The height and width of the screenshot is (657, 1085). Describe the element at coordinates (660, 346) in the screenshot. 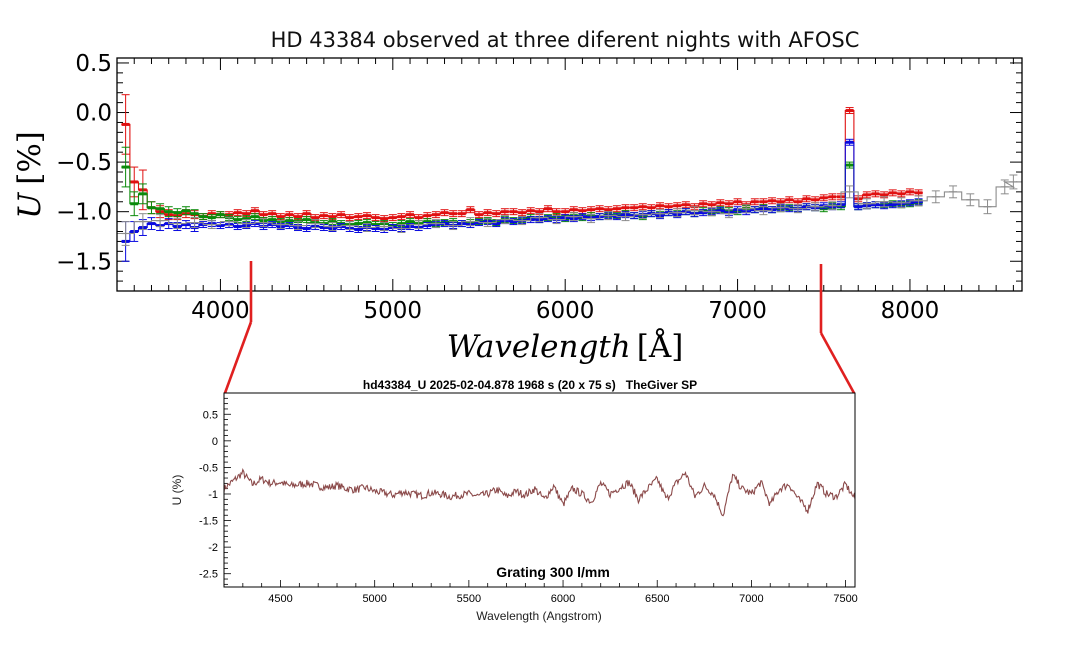

I see `main-x-axis-label-unit: [Å]` at that location.